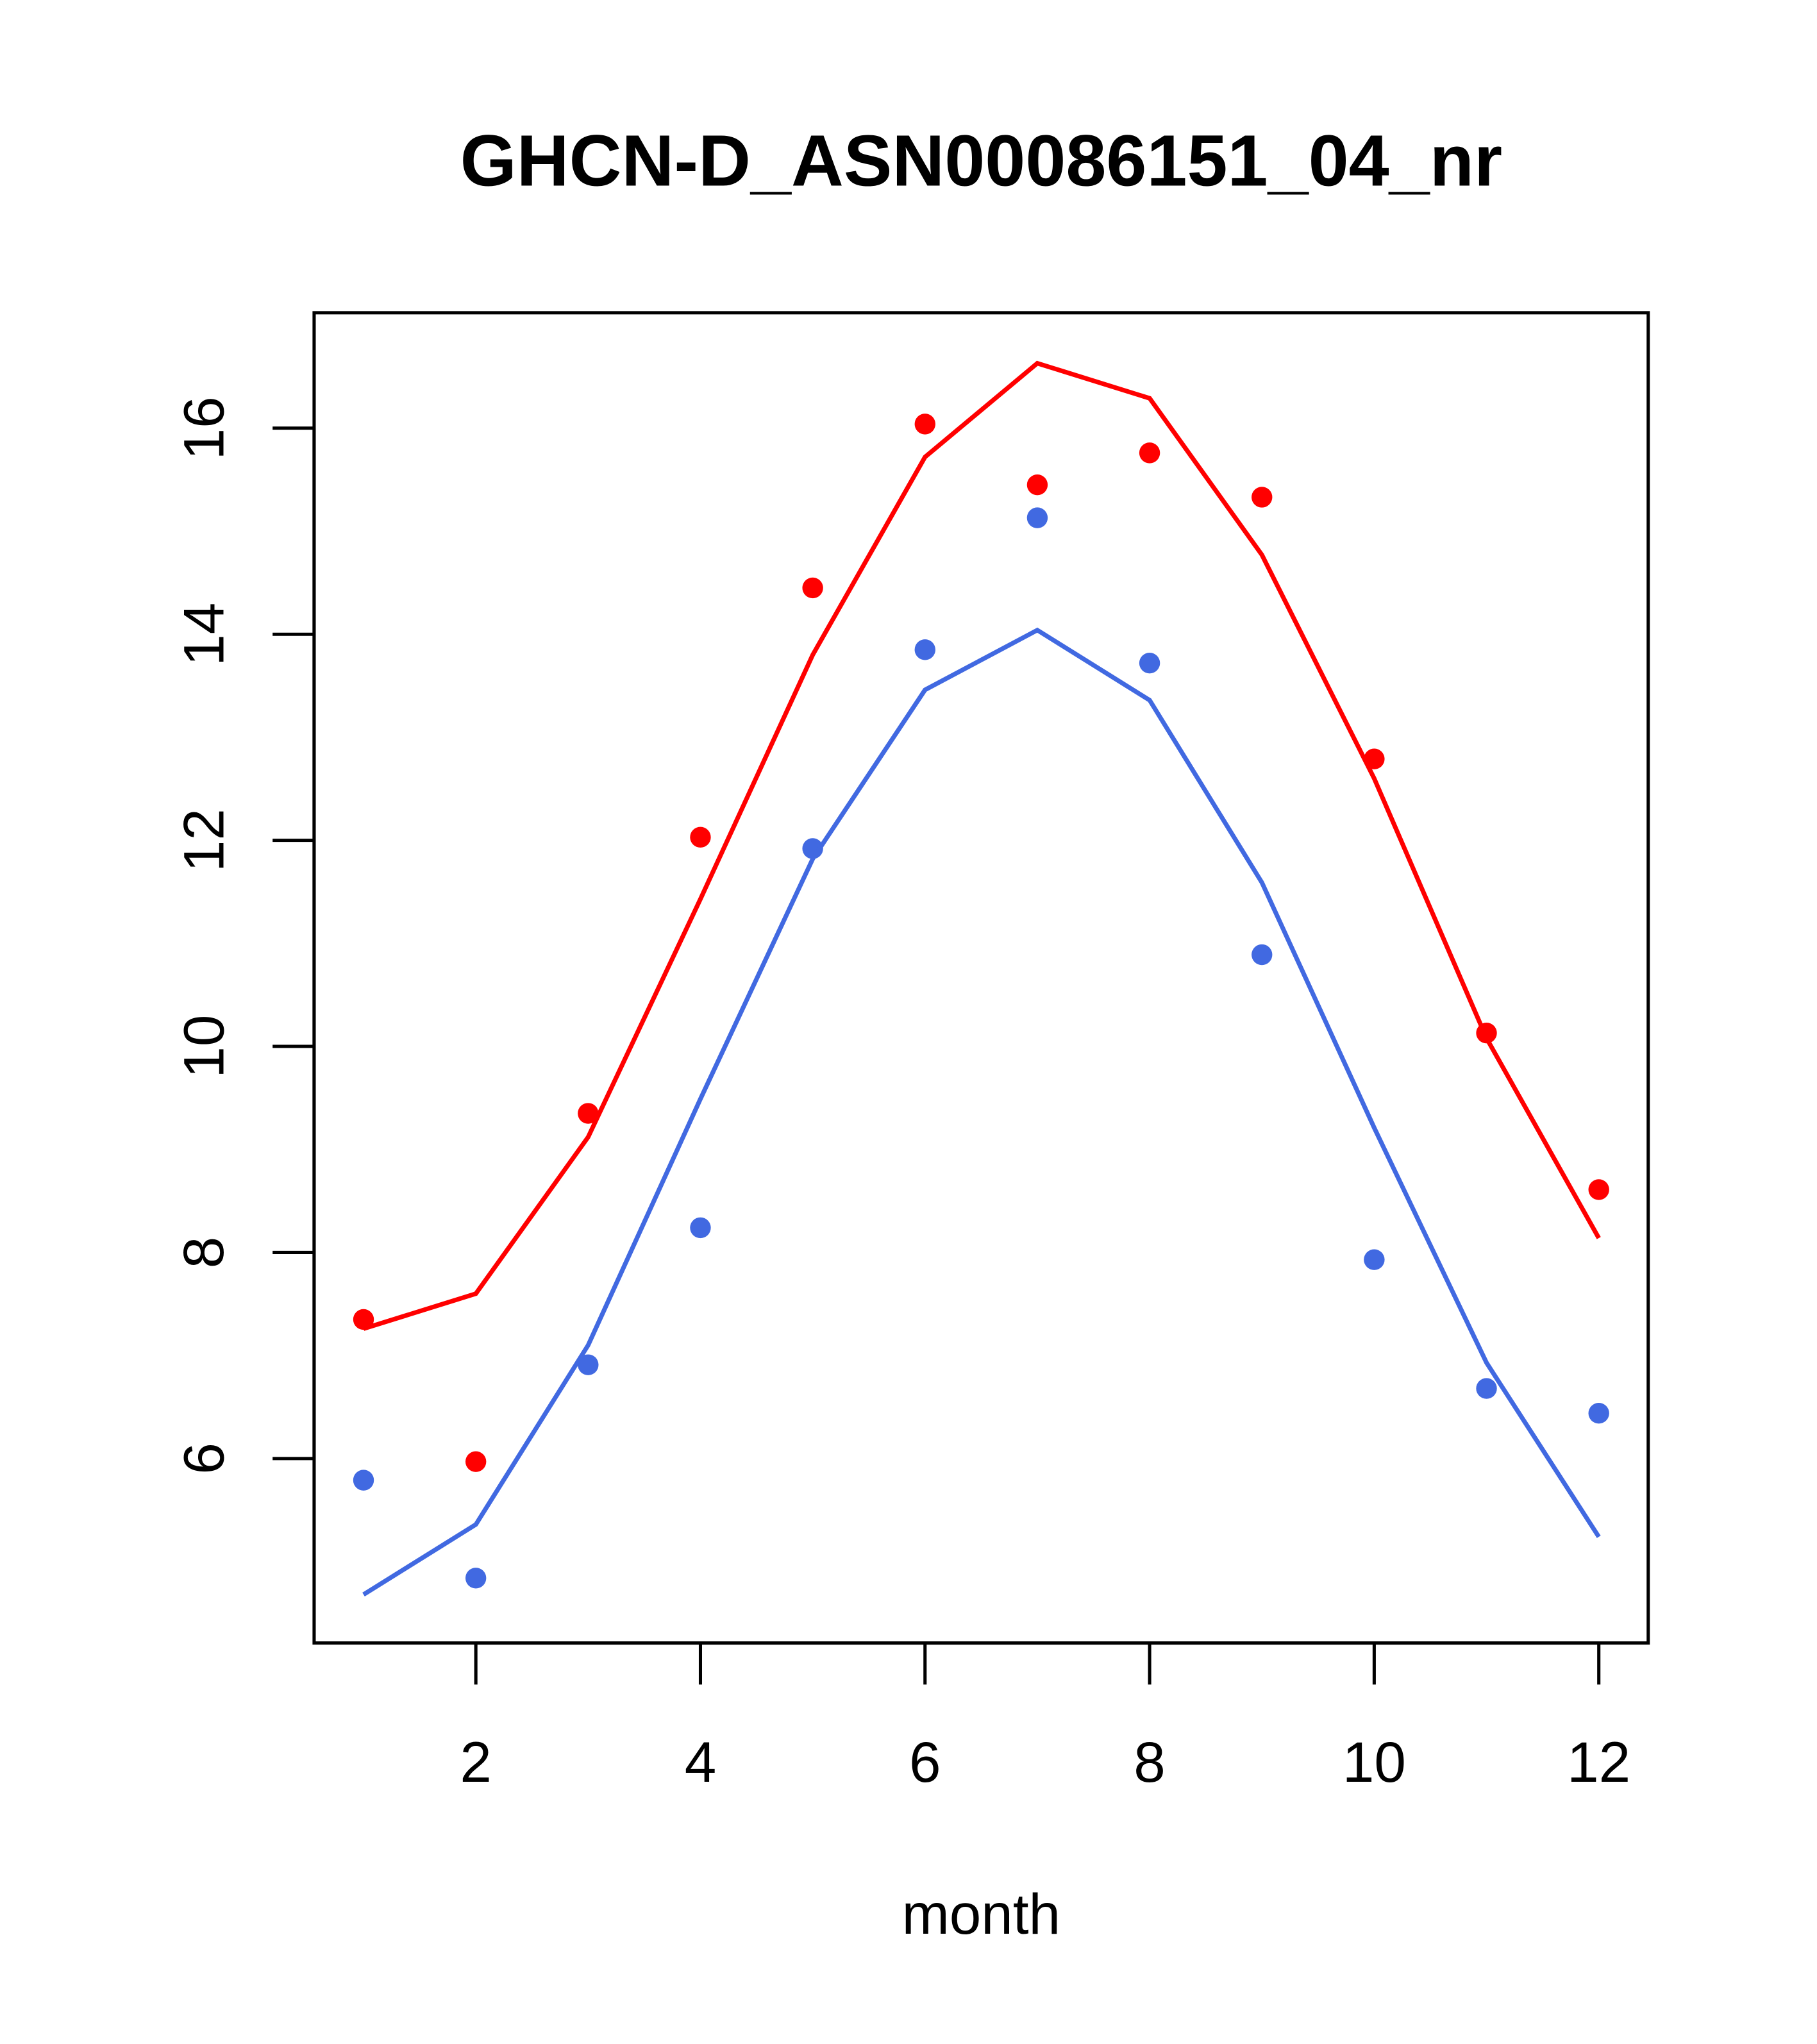 The height and width of the screenshot is (2044, 1817). I want to click on y-tick-label: 14, so click(203, 634).